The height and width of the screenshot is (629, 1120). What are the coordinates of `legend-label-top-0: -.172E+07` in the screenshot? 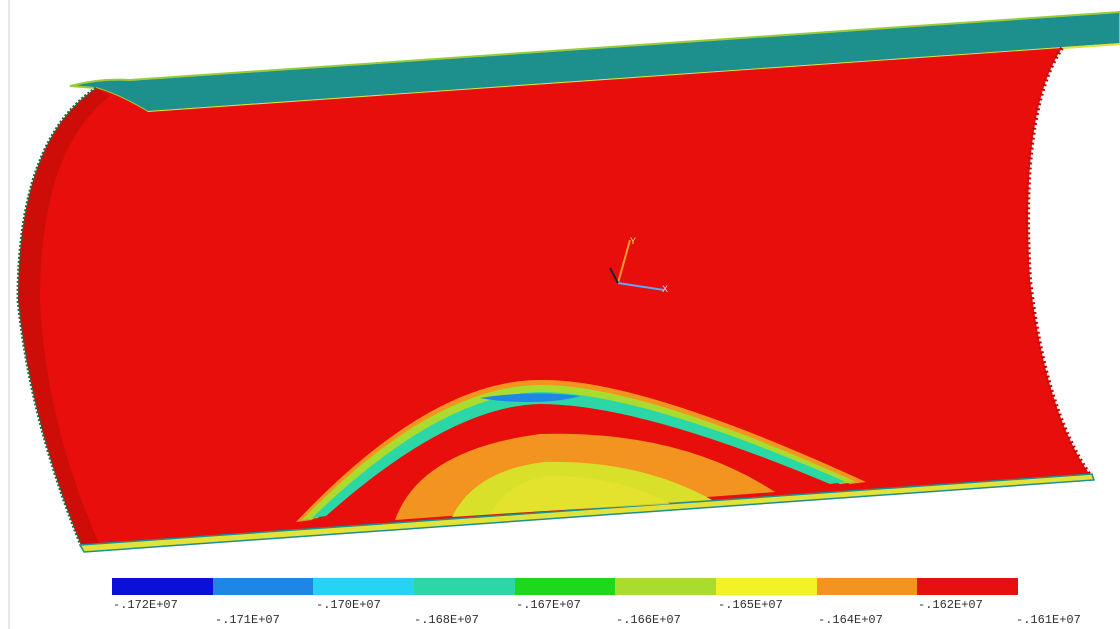 It's located at (145, 605).